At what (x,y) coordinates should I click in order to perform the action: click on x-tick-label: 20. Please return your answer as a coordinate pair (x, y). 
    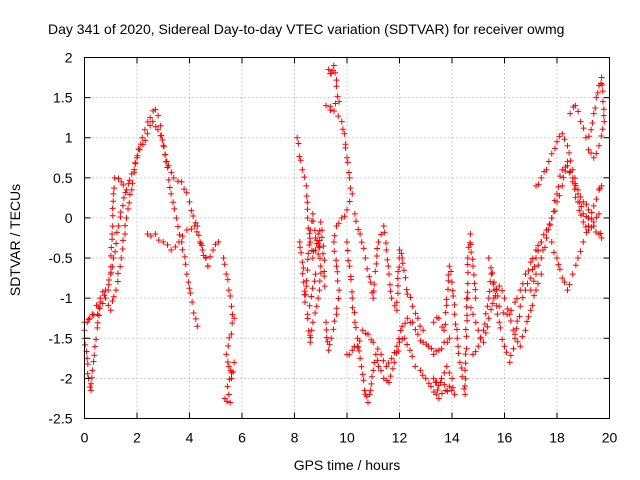
    Looking at the image, I should click on (610, 438).